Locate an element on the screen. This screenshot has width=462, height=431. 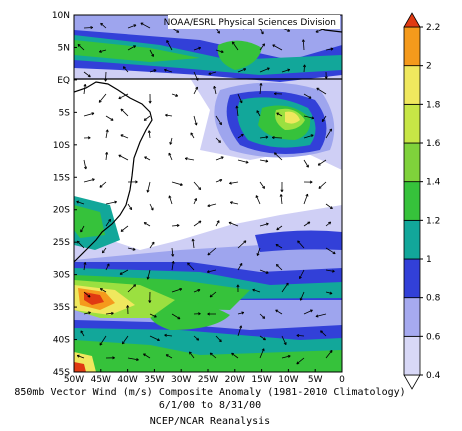
colorbar-tick-label: 0.6 is located at coordinates (433, 337).